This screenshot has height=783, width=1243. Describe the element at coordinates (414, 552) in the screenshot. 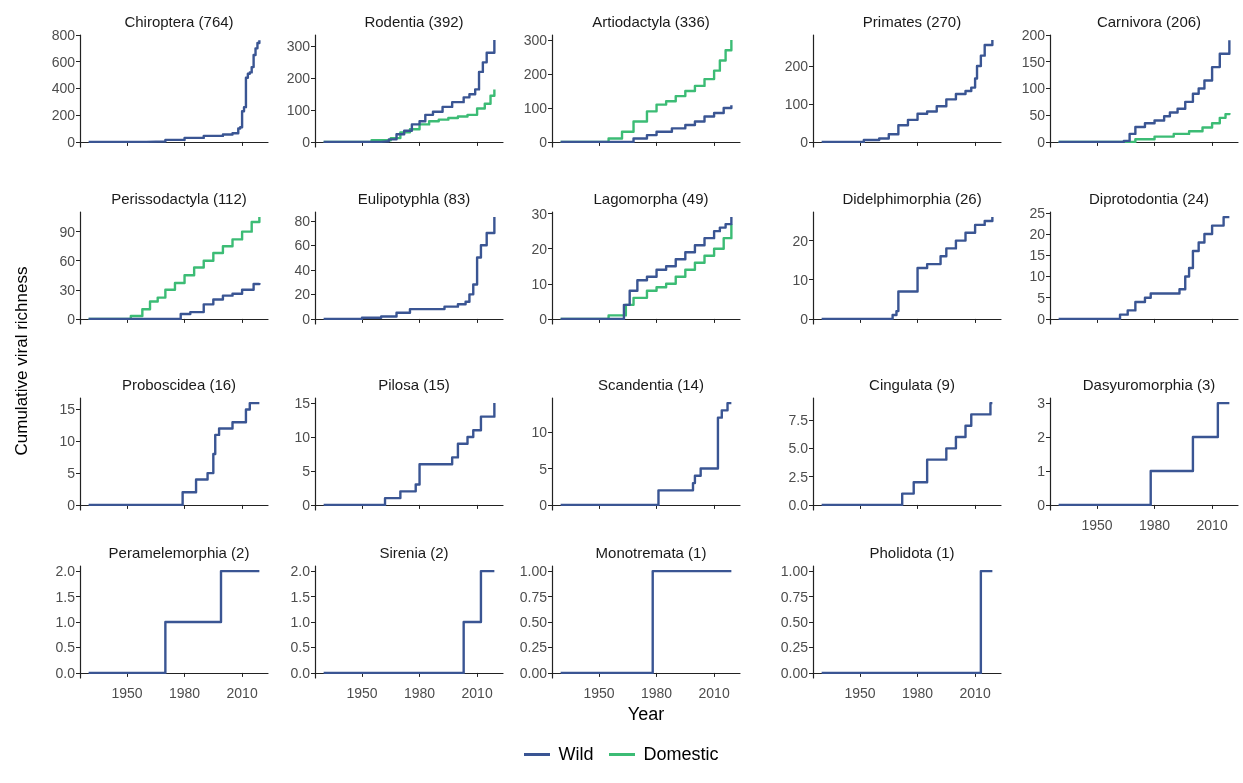

I see `chart-title: Sirenia (2)` at that location.